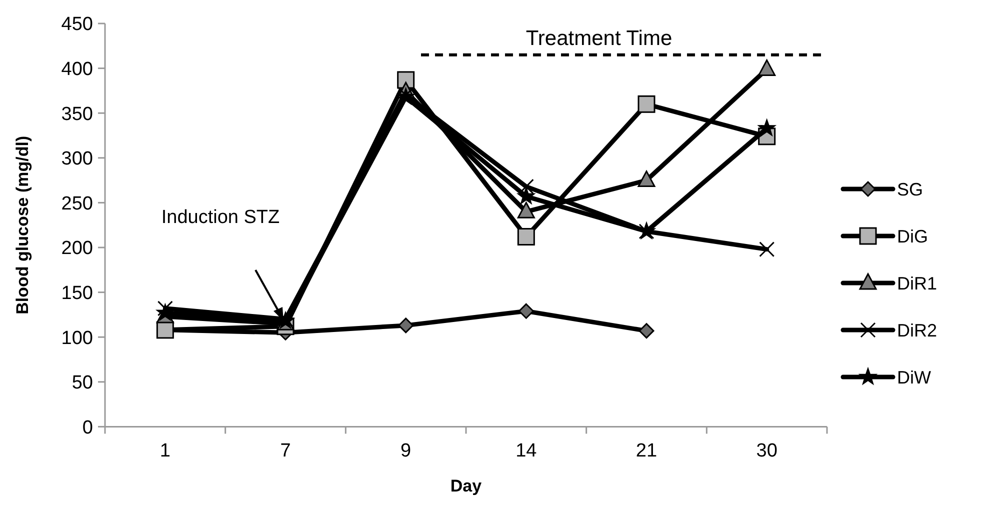  What do you see at coordinates (77, 25) in the screenshot?
I see `y-tick-label: 450` at bounding box center [77, 25].